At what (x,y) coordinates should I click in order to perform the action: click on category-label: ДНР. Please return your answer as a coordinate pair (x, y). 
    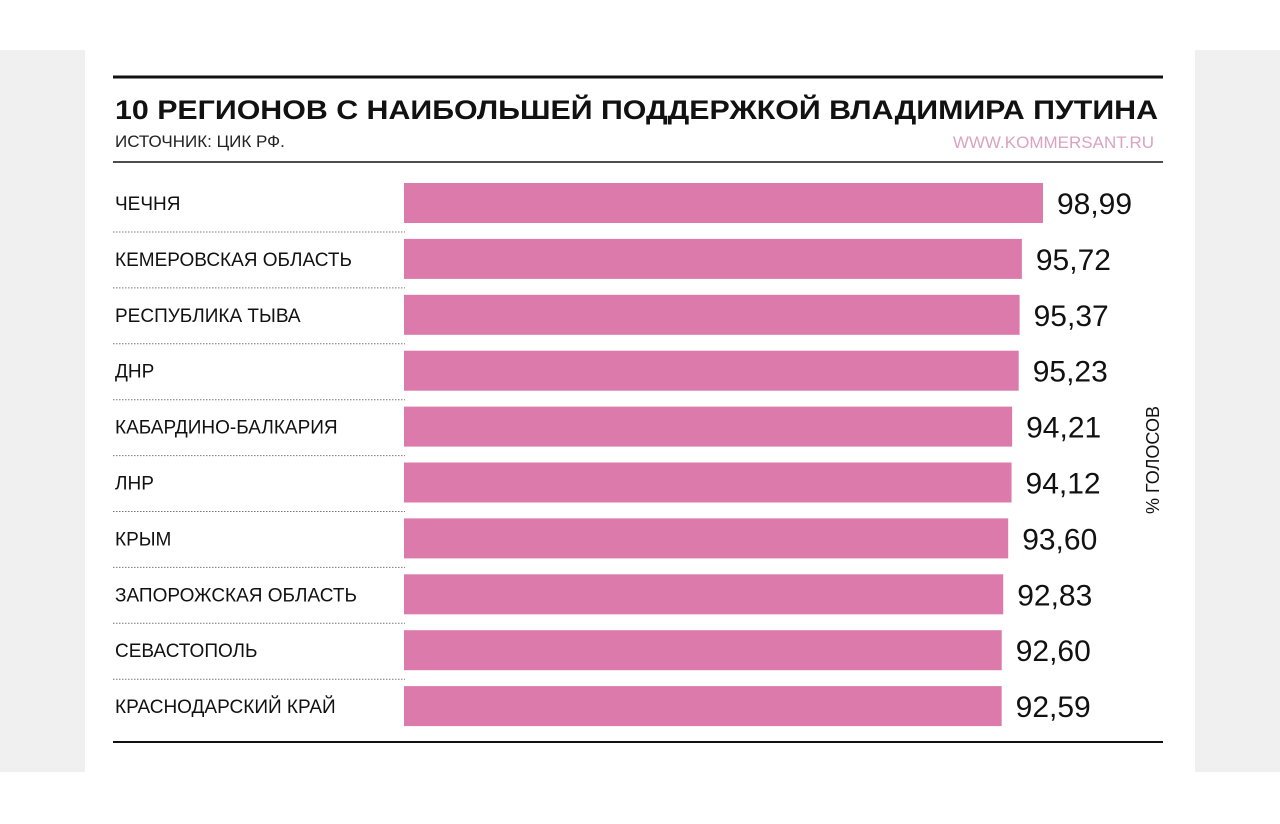
    Looking at the image, I should click on (134, 372).